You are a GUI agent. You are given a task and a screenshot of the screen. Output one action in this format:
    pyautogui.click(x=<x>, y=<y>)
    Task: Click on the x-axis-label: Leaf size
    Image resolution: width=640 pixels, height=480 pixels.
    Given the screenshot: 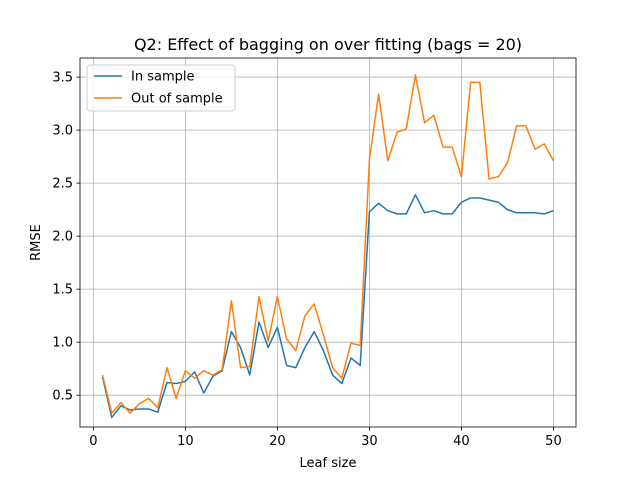 What is the action you would take?
    pyautogui.click(x=328, y=463)
    